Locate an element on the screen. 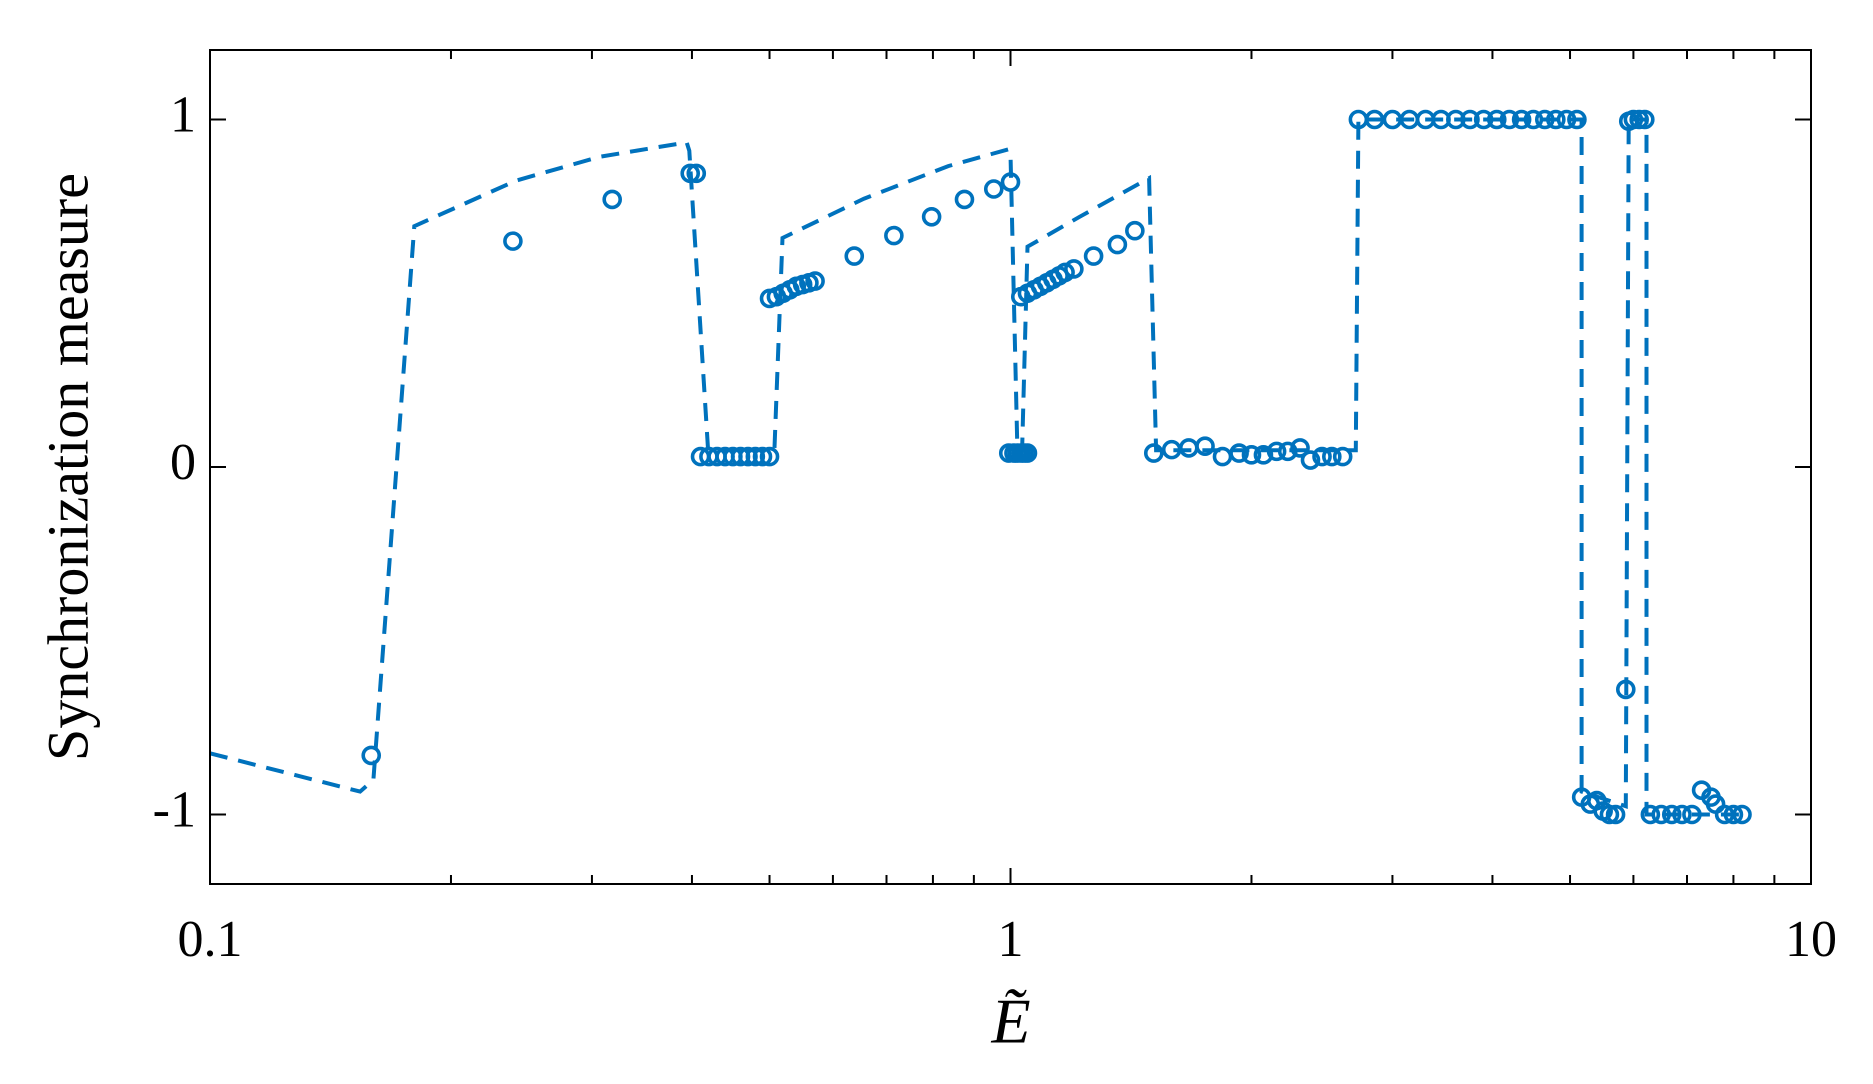  x-tick-label: 10 is located at coordinates (1811, 939).